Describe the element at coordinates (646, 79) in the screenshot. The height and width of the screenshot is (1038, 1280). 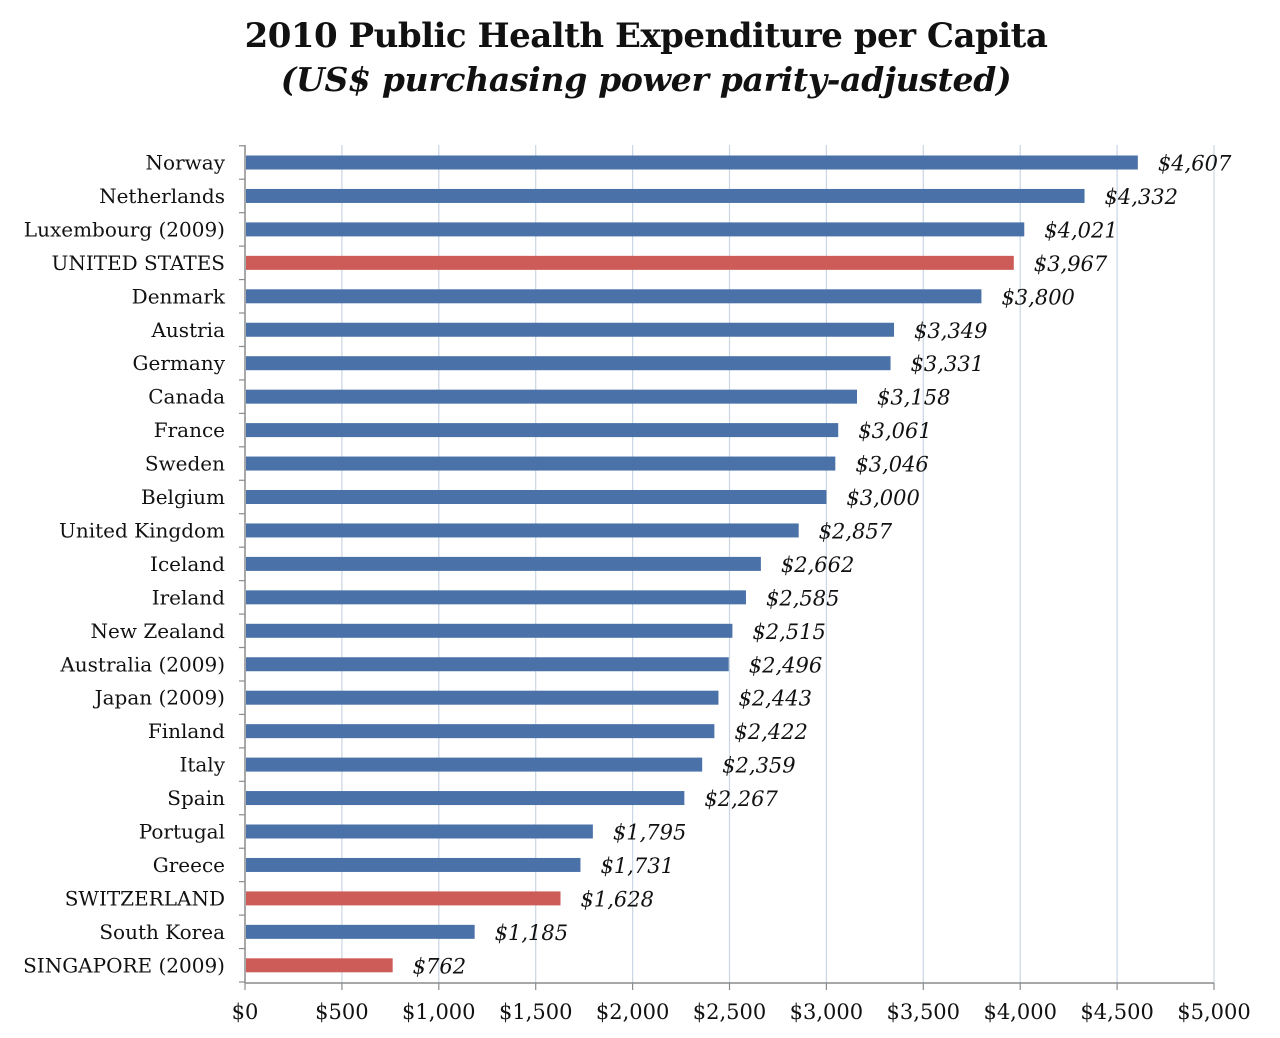
I see `chart-subtitle: (US$ purchasing power parity-adjusted)` at that location.